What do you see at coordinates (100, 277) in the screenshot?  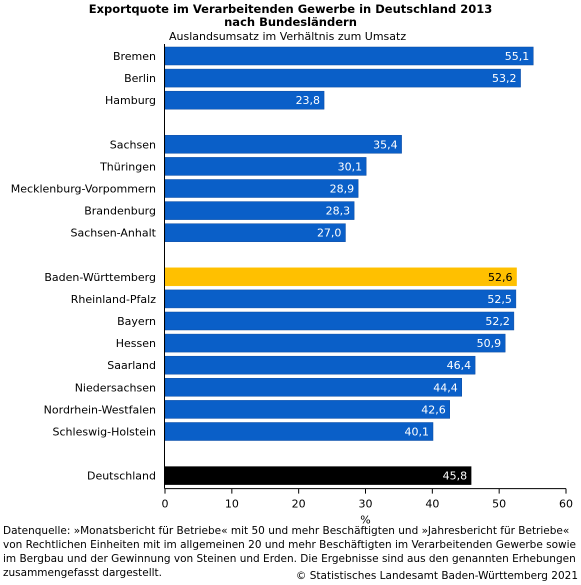 I see `category-label-baden-wurttemberg: Baden-Württemberg` at bounding box center [100, 277].